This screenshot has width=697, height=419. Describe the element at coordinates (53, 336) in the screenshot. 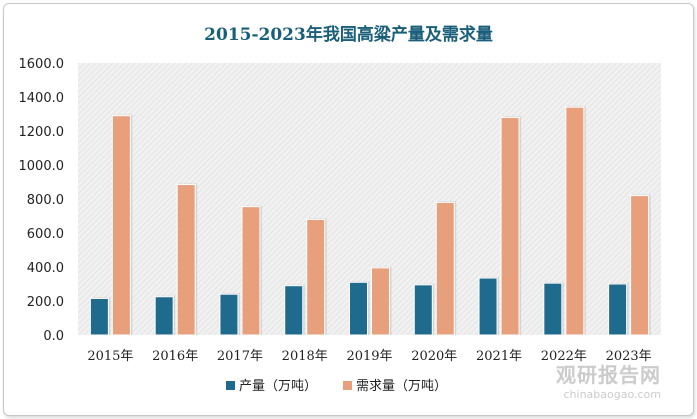

I see `y-tick-label: 0.0` at that location.